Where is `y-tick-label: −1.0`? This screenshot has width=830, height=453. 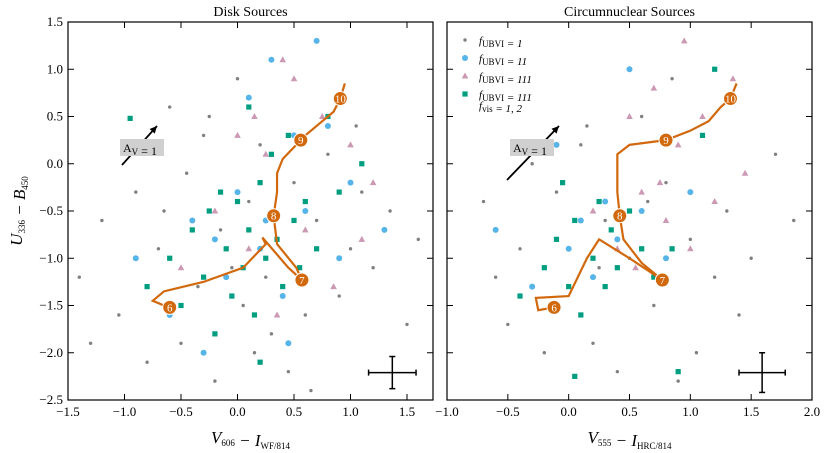
y-tick-label: −1.0 is located at coordinates (51, 257).